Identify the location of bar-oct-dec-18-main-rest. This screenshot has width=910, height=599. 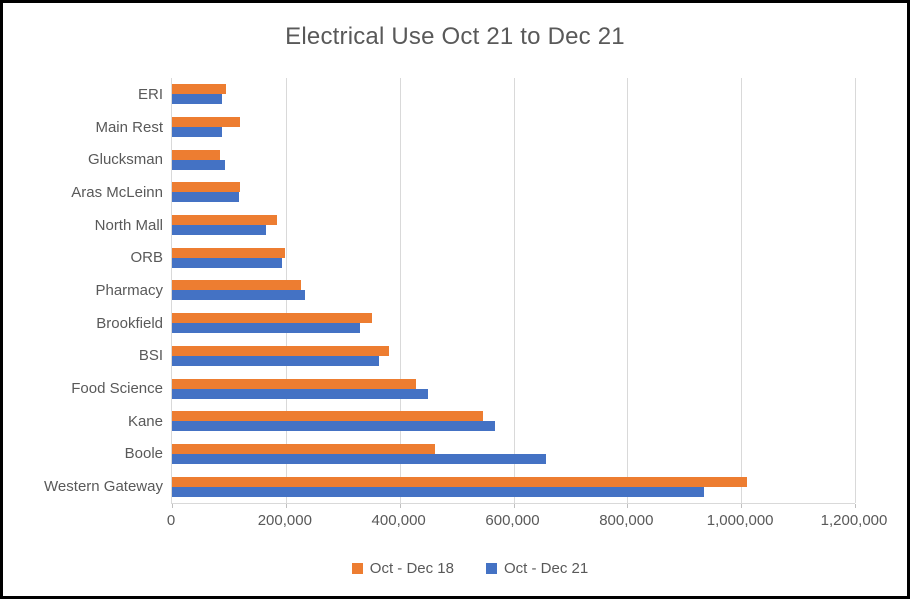
(206, 122).